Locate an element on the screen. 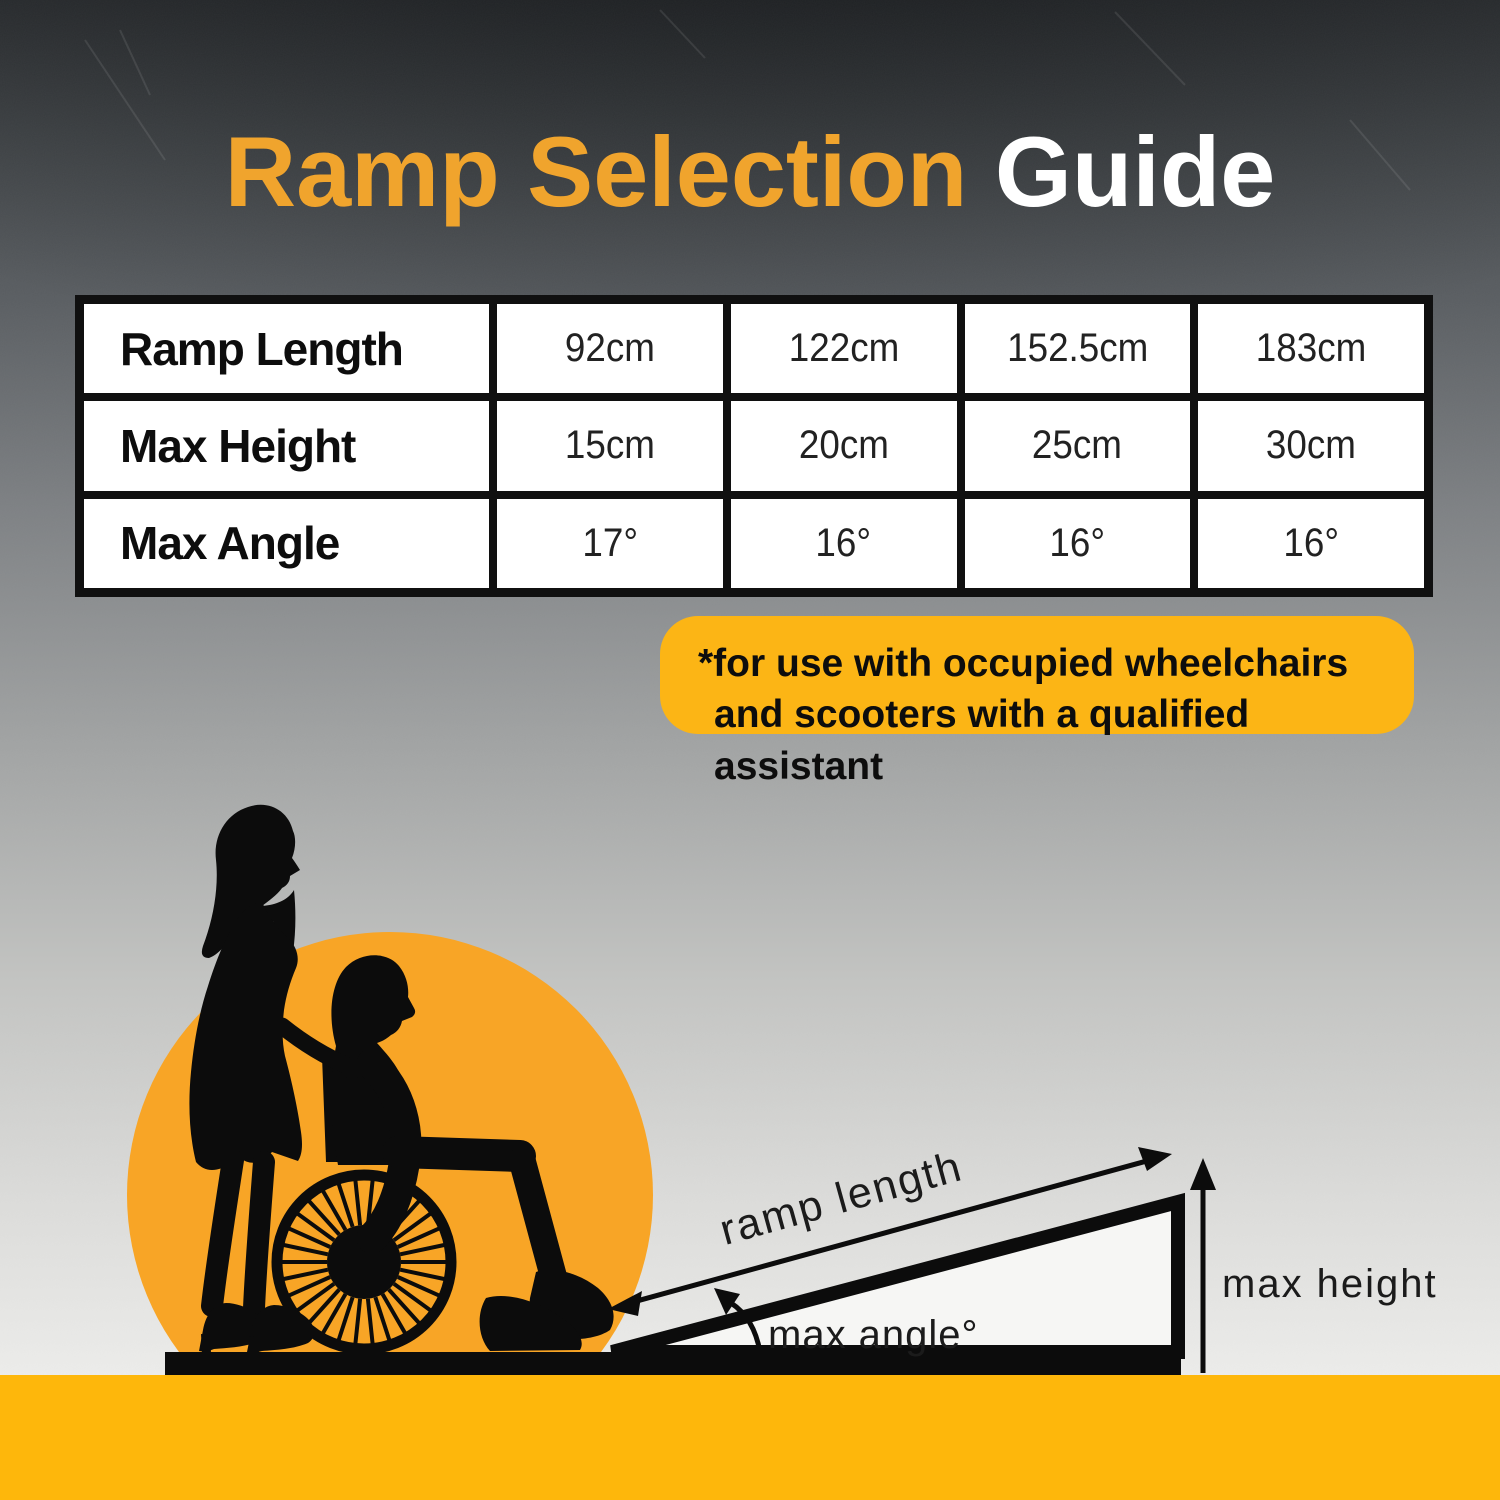 This screenshot has height=1500, width=1500. table-cell: 15cm is located at coordinates (610, 446).